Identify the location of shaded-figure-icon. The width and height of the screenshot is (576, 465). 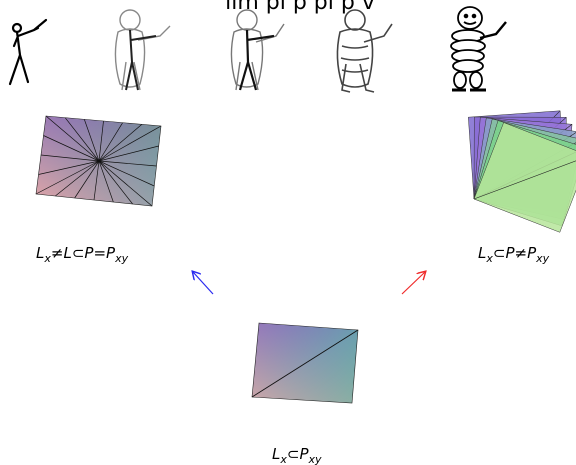
(364, 51).